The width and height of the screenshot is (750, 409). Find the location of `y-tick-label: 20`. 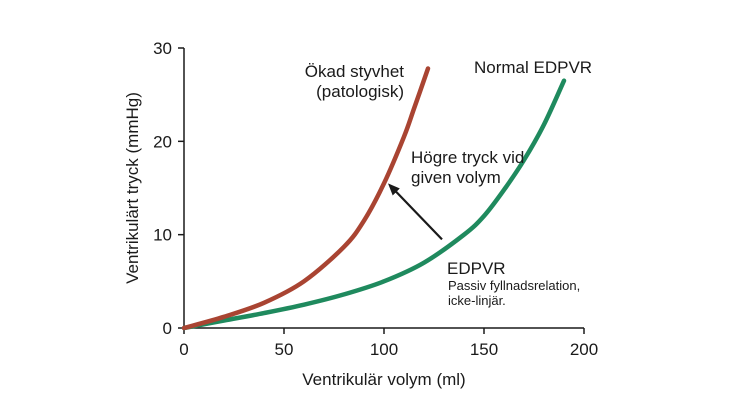

y-tick-label: 20 is located at coordinates (162, 141).